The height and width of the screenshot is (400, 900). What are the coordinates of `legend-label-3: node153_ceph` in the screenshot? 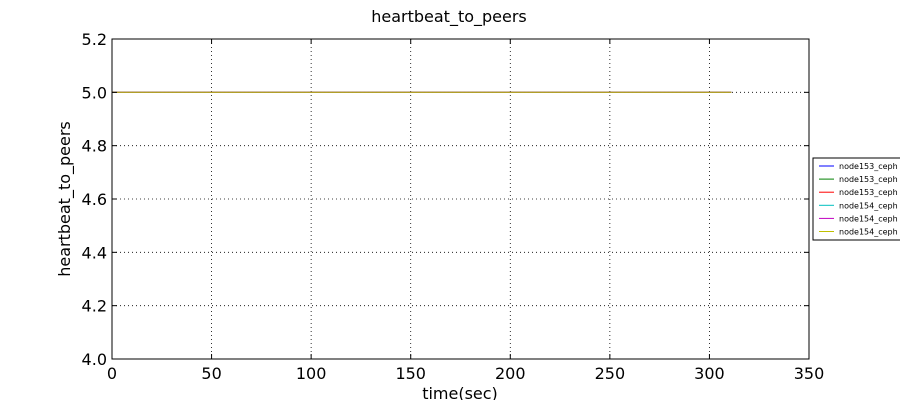 It's located at (868, 192).